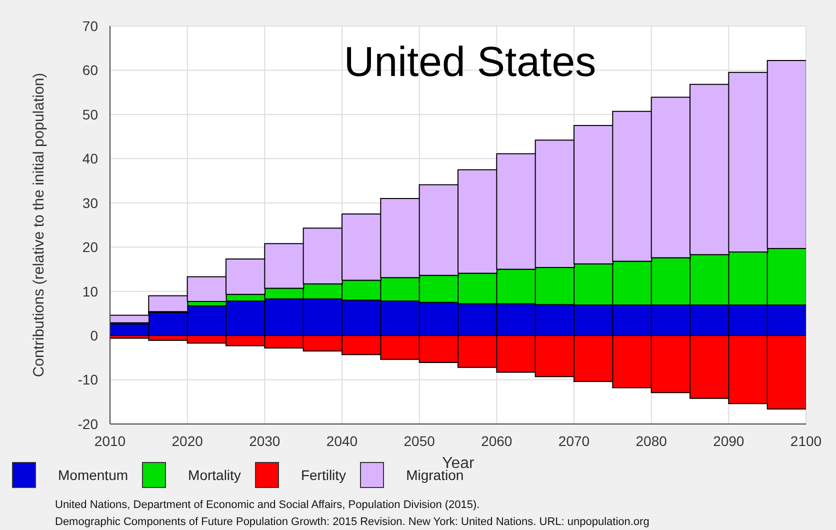 This screenshot has width=836, height=530. I want to click on x-tick-label: 2060, so click(496, 440).